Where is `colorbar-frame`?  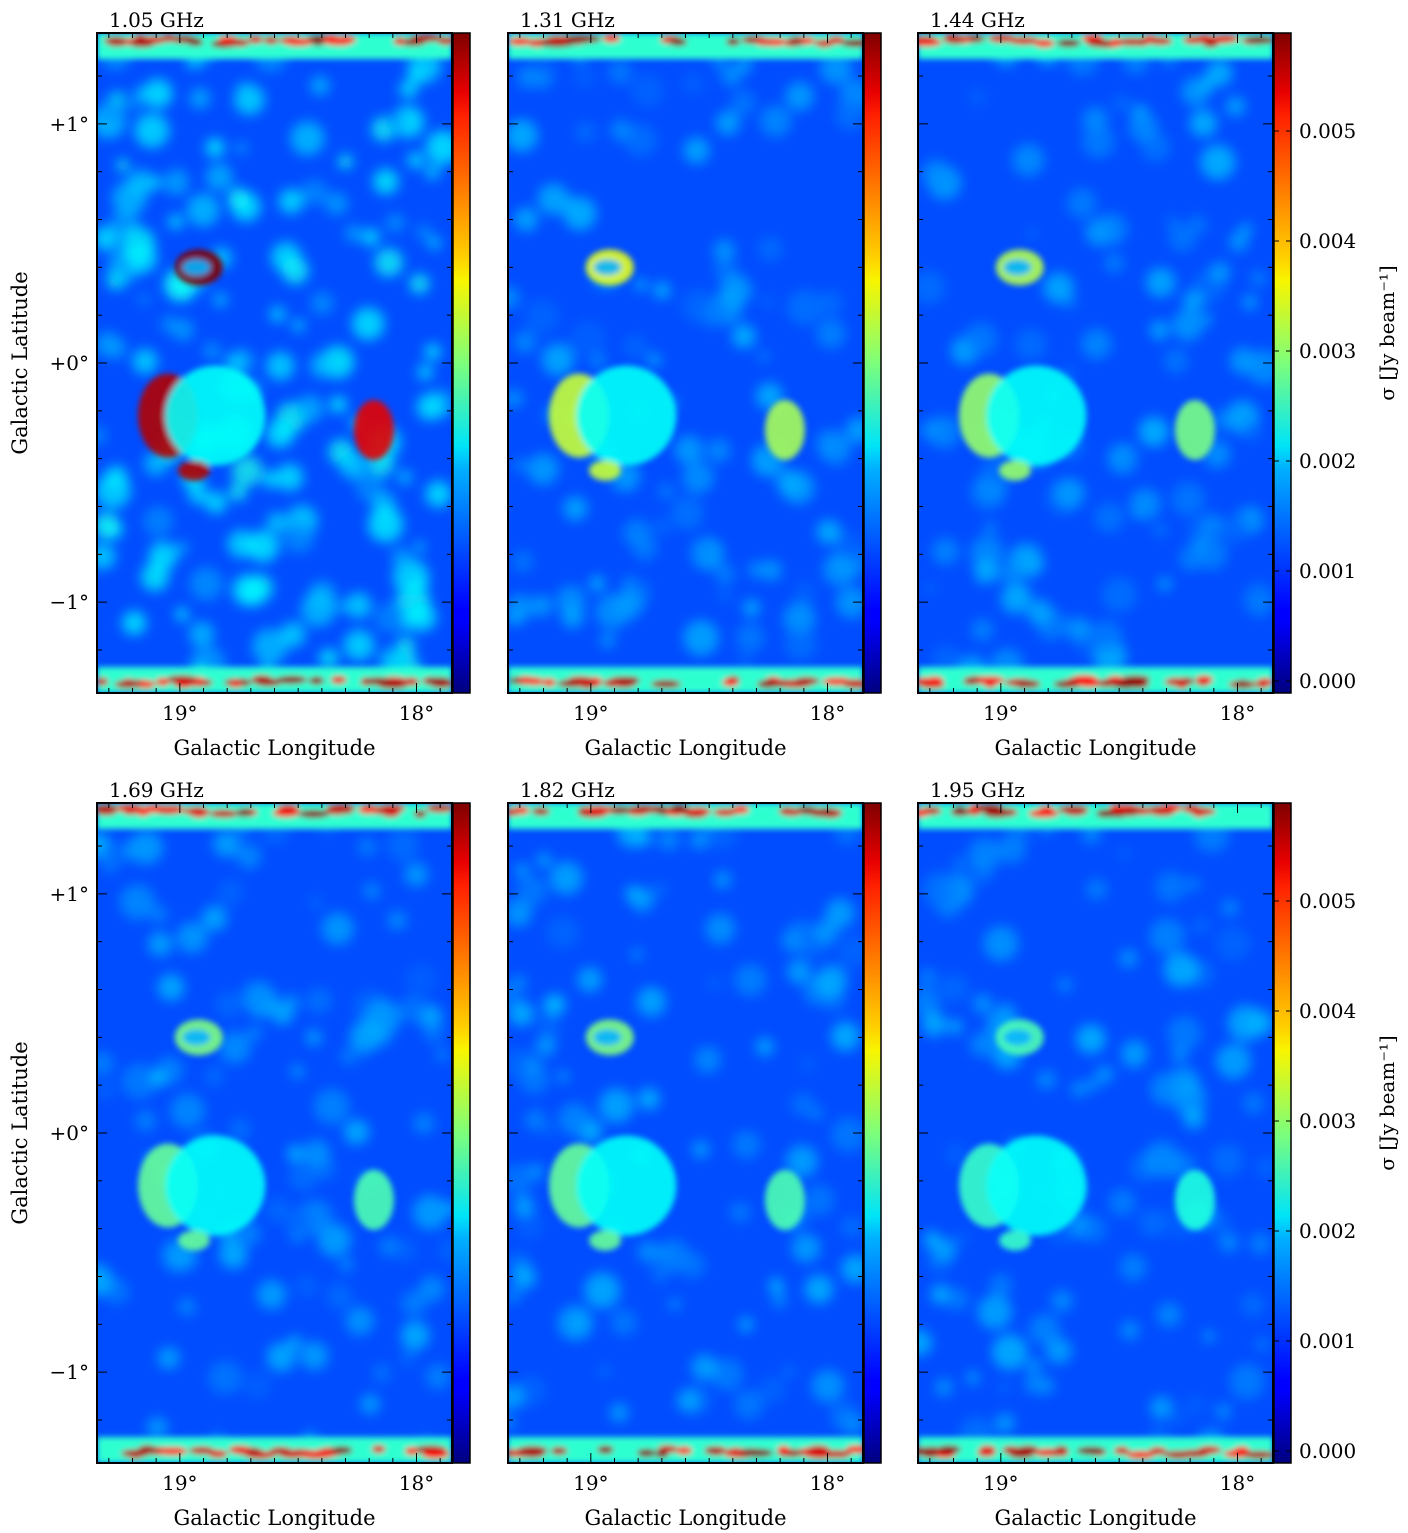
colorbar-frame is located at coordinates (461, 1133).